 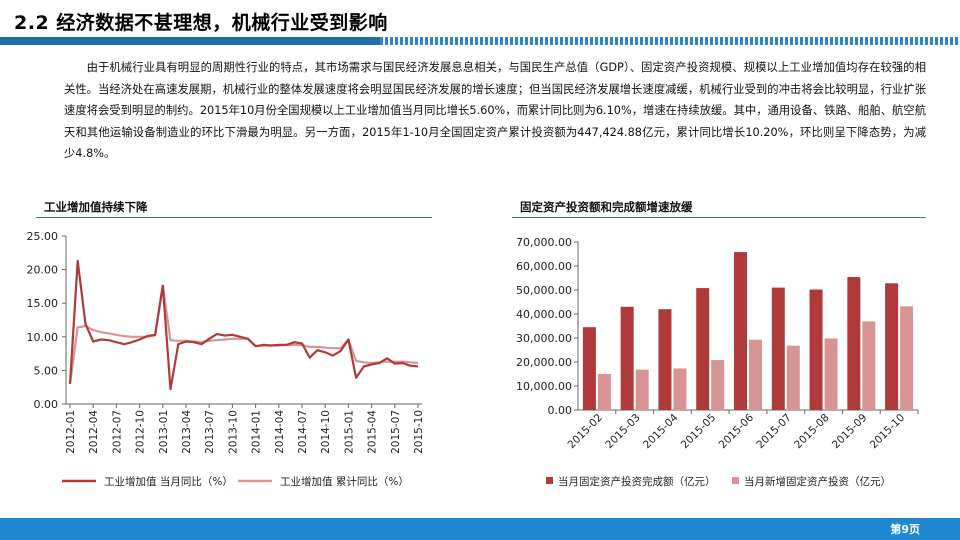 What do you see at coordinates (190, 41) in the screenshot?
I see `title-underline-solid` at bounding box center [190, 41].